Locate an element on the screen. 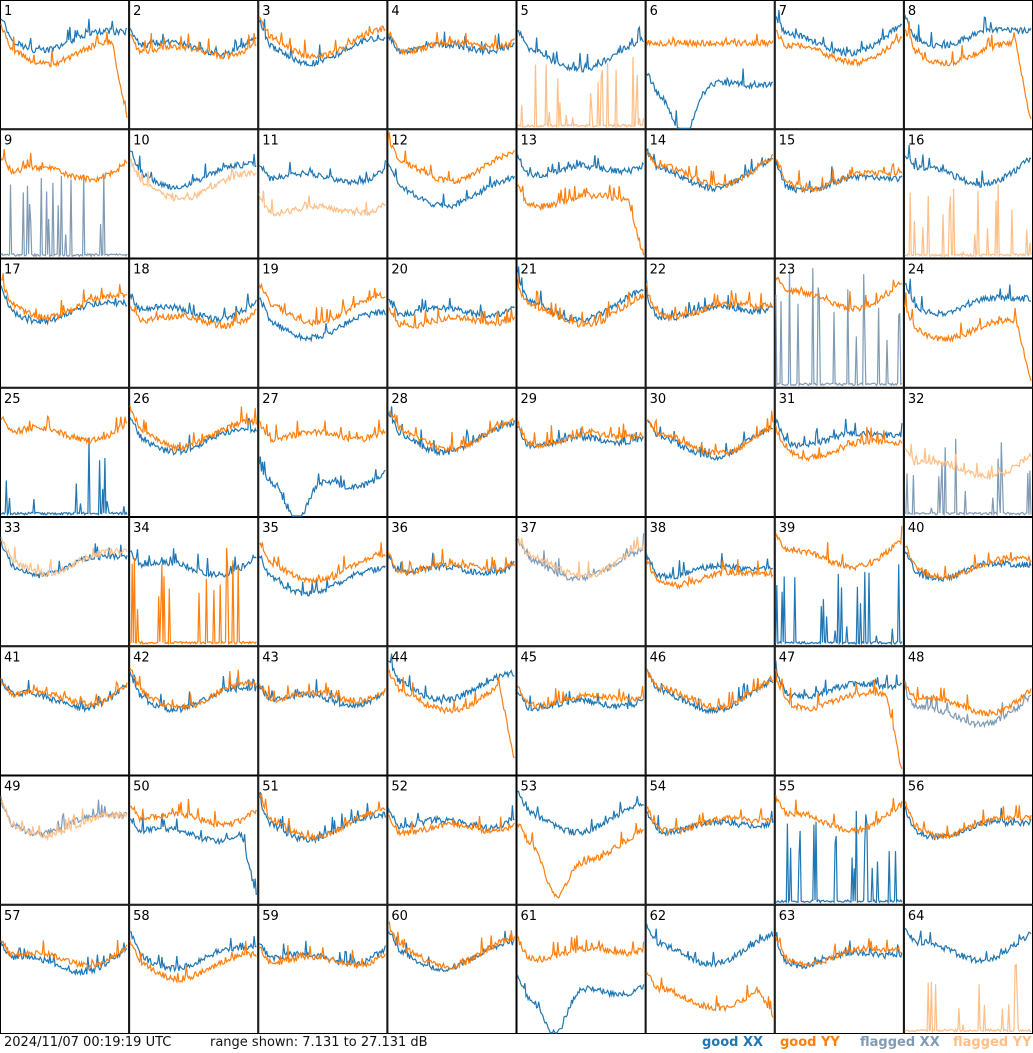 Image resolution: width=1033 pixels, height=1053 pixels. panel-label: 46 is located at coordinates (658, 657).